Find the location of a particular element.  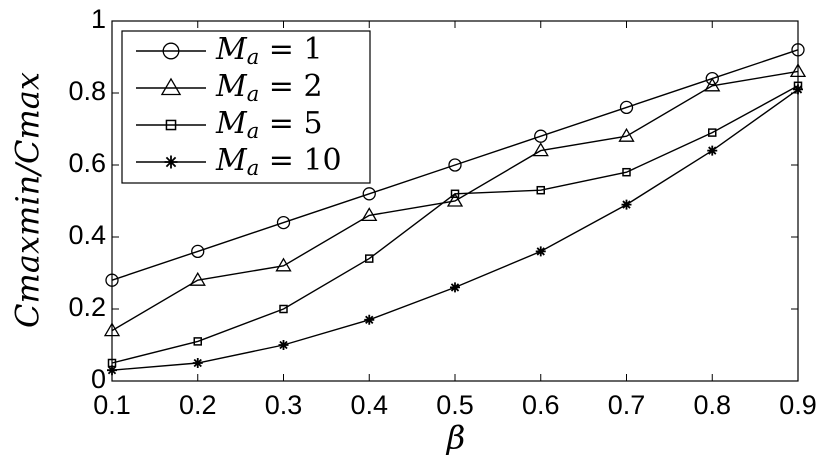

legend-box is located at coordinates (246, 107).